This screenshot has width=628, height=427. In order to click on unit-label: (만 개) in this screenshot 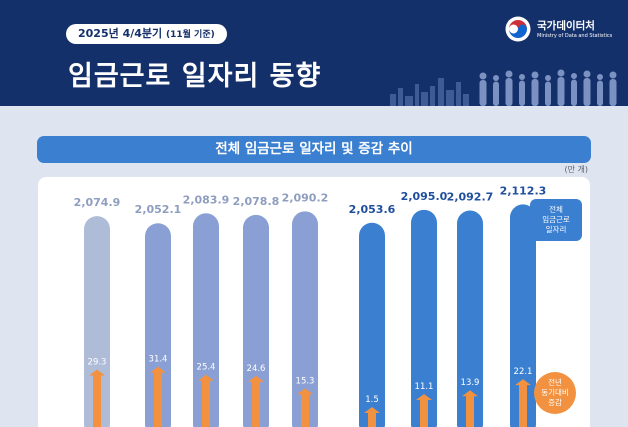, I will do `click(576, 169)`.